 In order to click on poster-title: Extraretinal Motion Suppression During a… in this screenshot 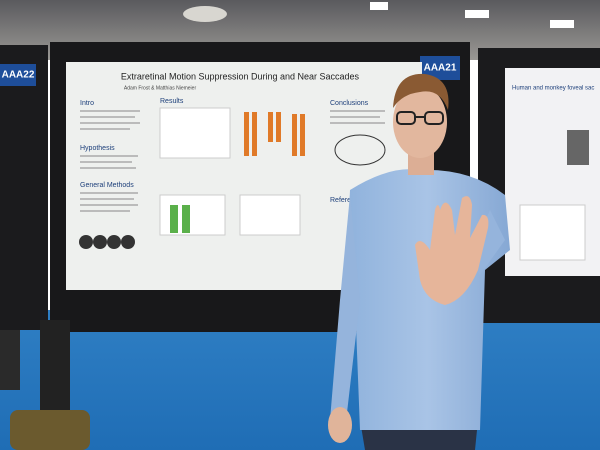, I will do `click(240, 76)`.